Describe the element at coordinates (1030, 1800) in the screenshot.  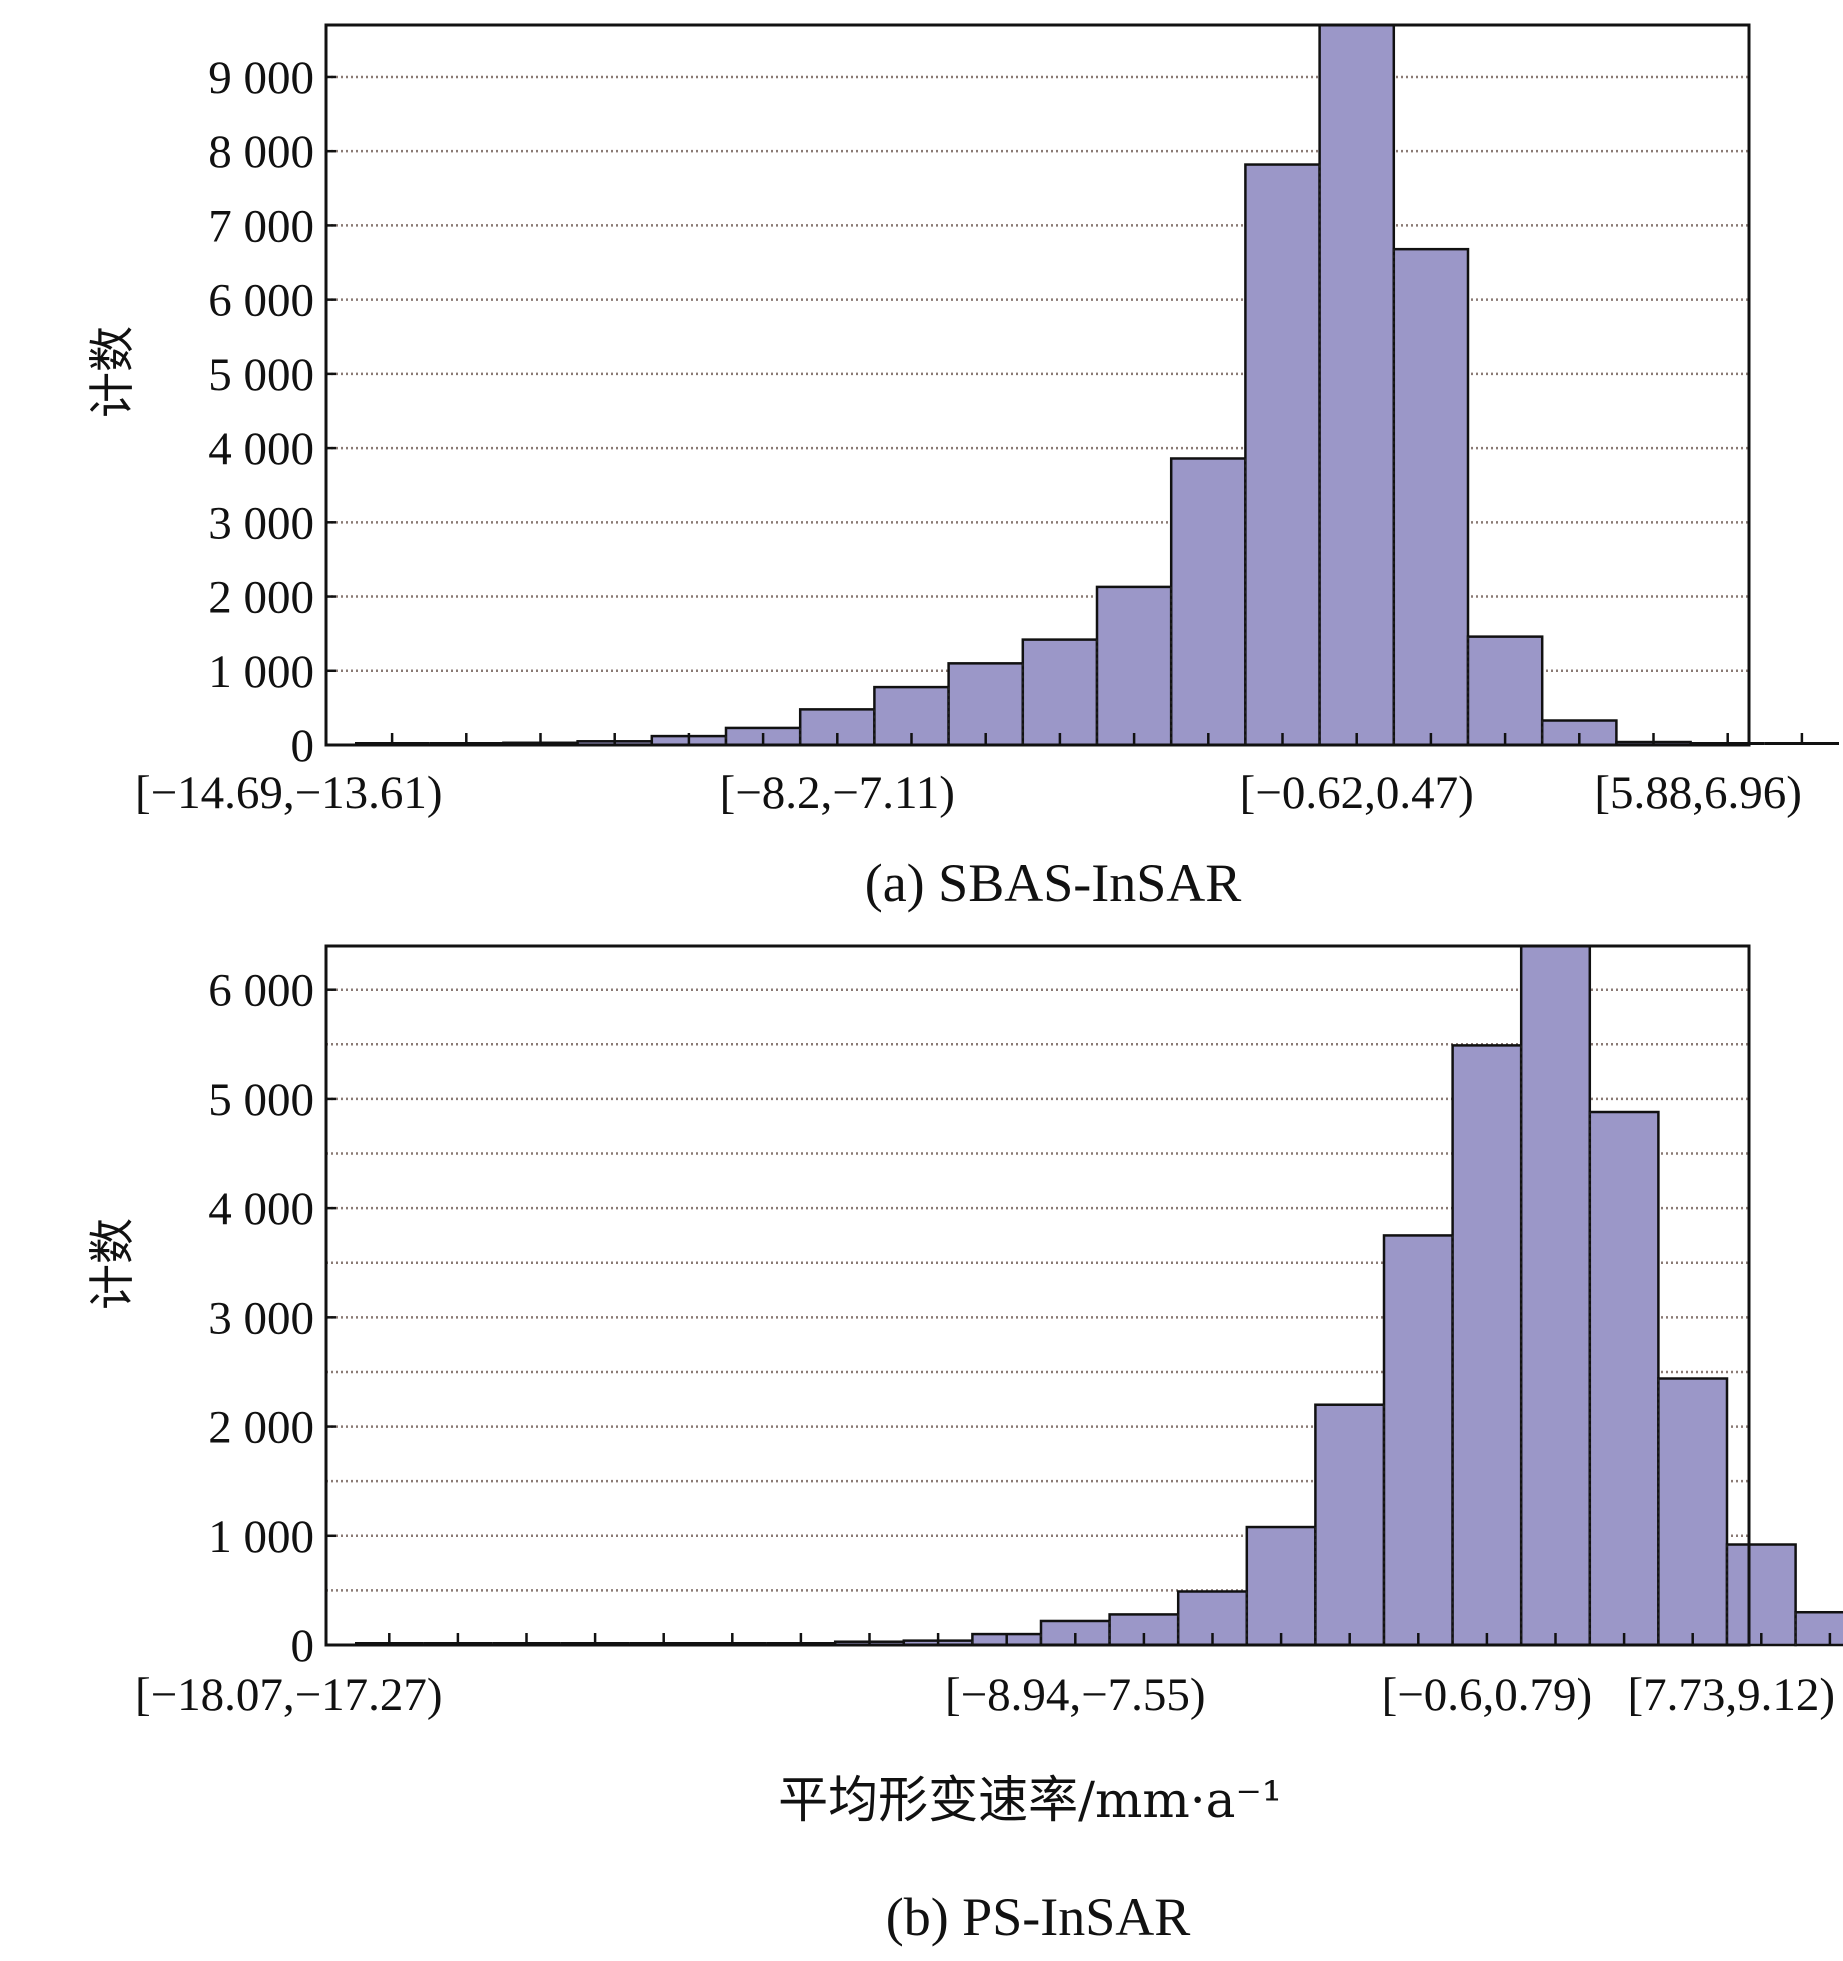
I see `panel-b-x-axis-title: 平均形变速率/mm·a⁻¹` at that location.